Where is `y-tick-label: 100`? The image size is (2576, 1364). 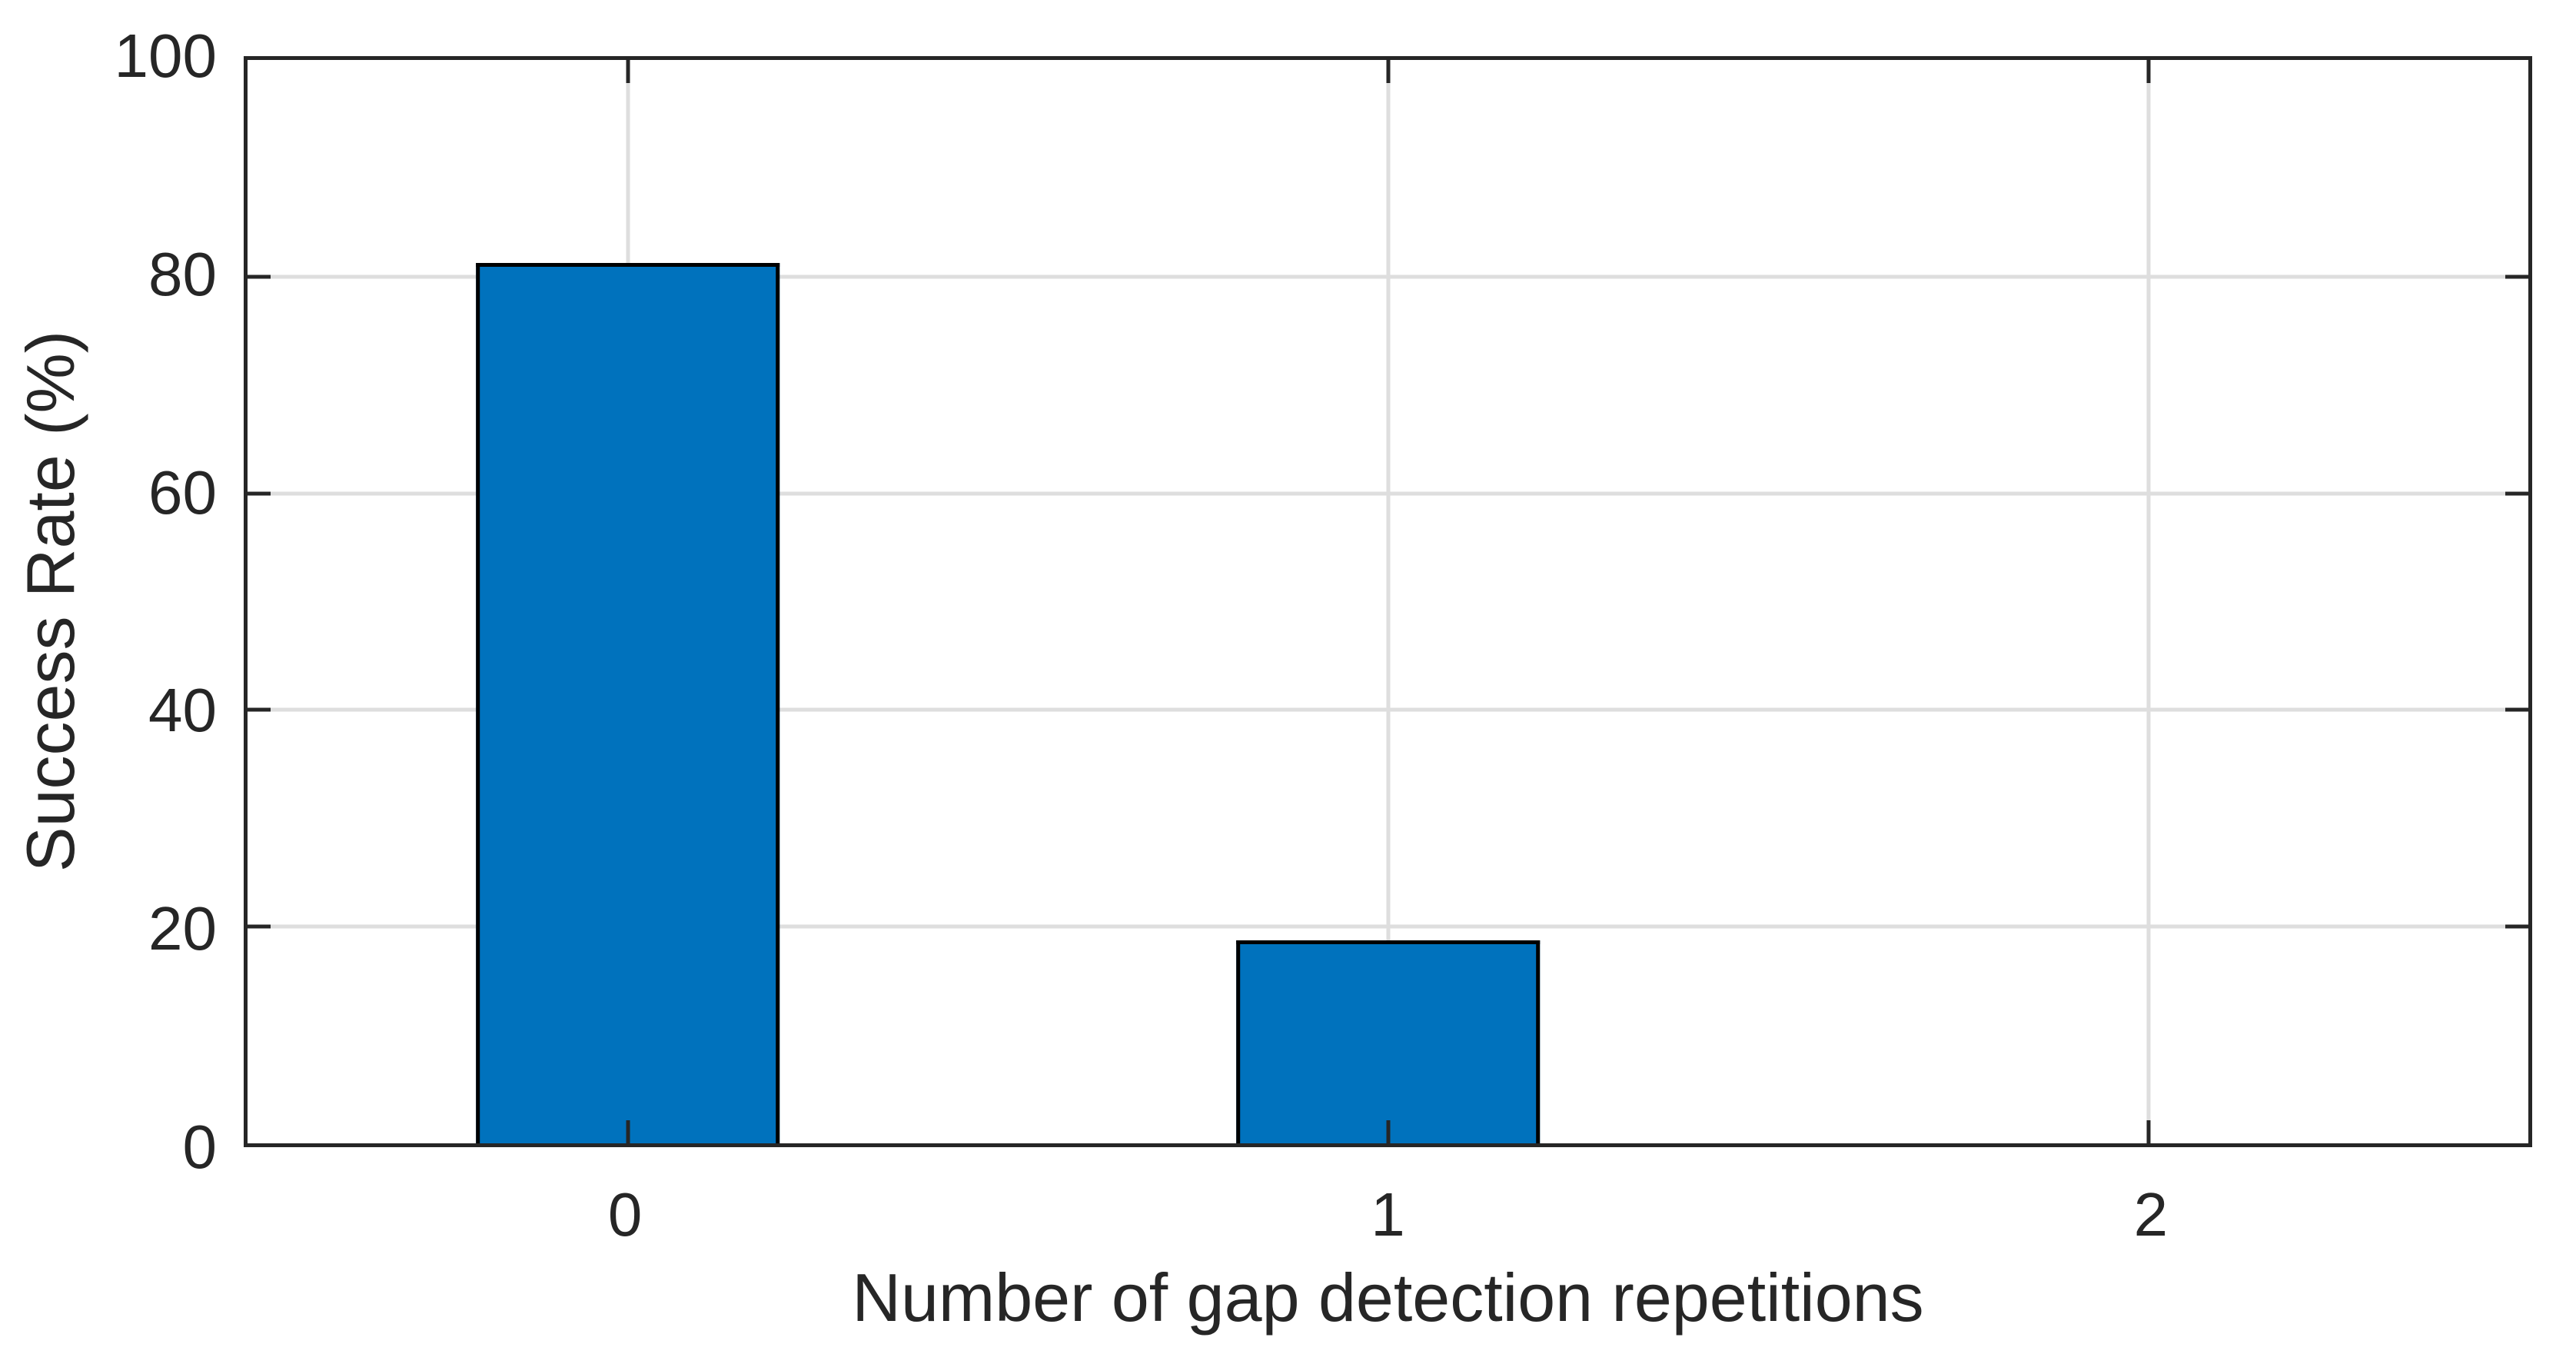 y-tick-label: 100 is located at coordinates (165, 56).